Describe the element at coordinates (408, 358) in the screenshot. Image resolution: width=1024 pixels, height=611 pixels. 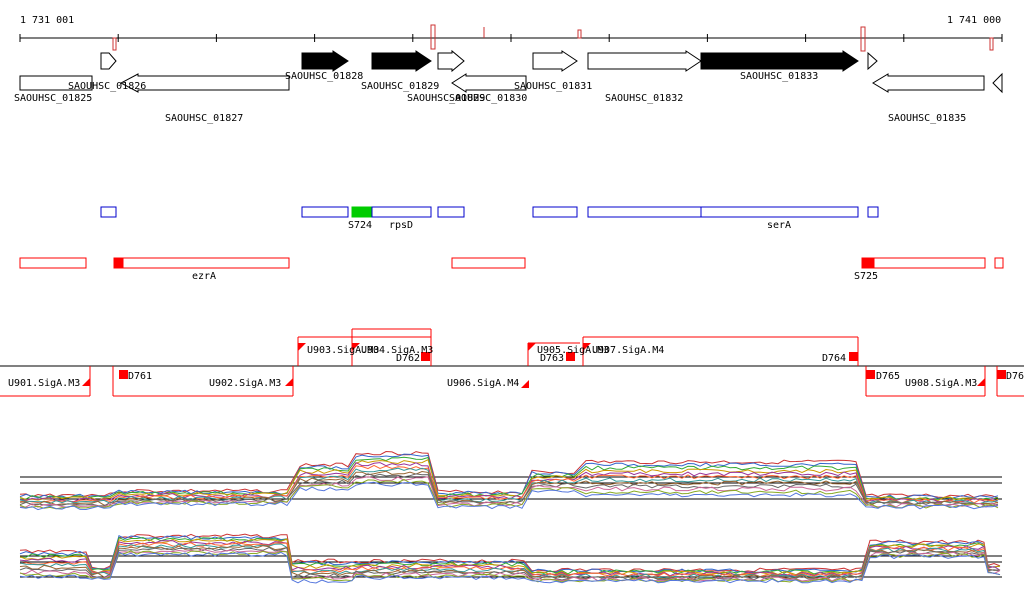
I see `segment-label: D762` at that location.